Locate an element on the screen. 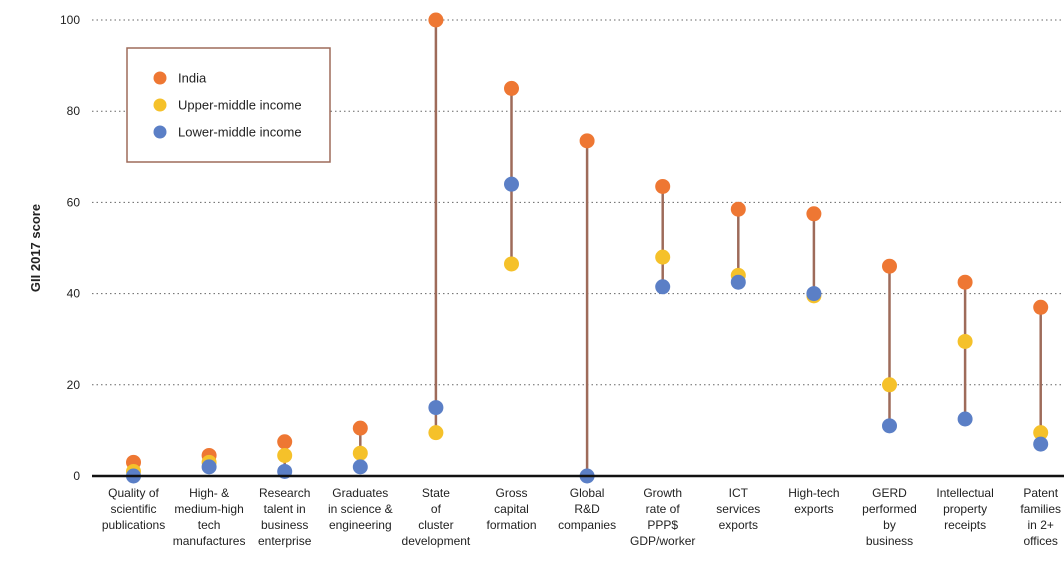 The image size is (1064, 569). category-label: ICT is located at coordinates (739, 493).